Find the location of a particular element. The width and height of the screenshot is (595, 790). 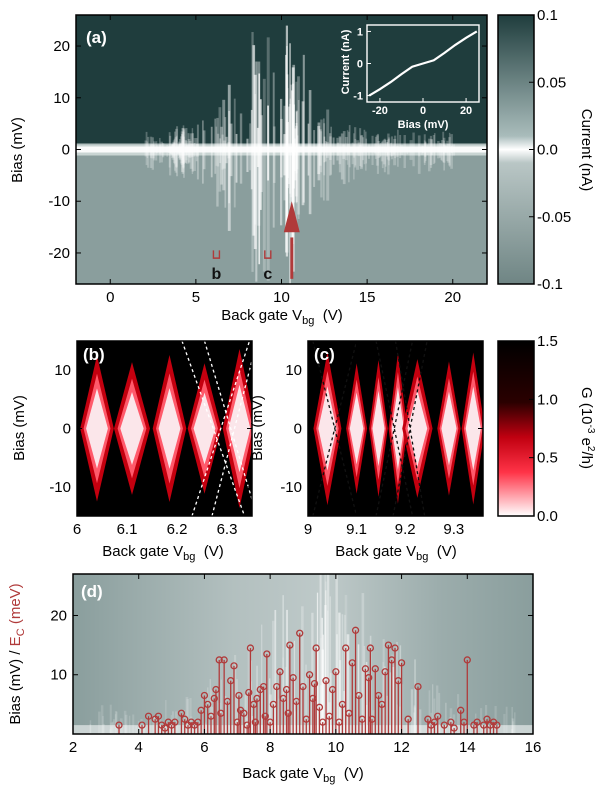

y-tick-label: 0 is located at coordinates (66, 150).